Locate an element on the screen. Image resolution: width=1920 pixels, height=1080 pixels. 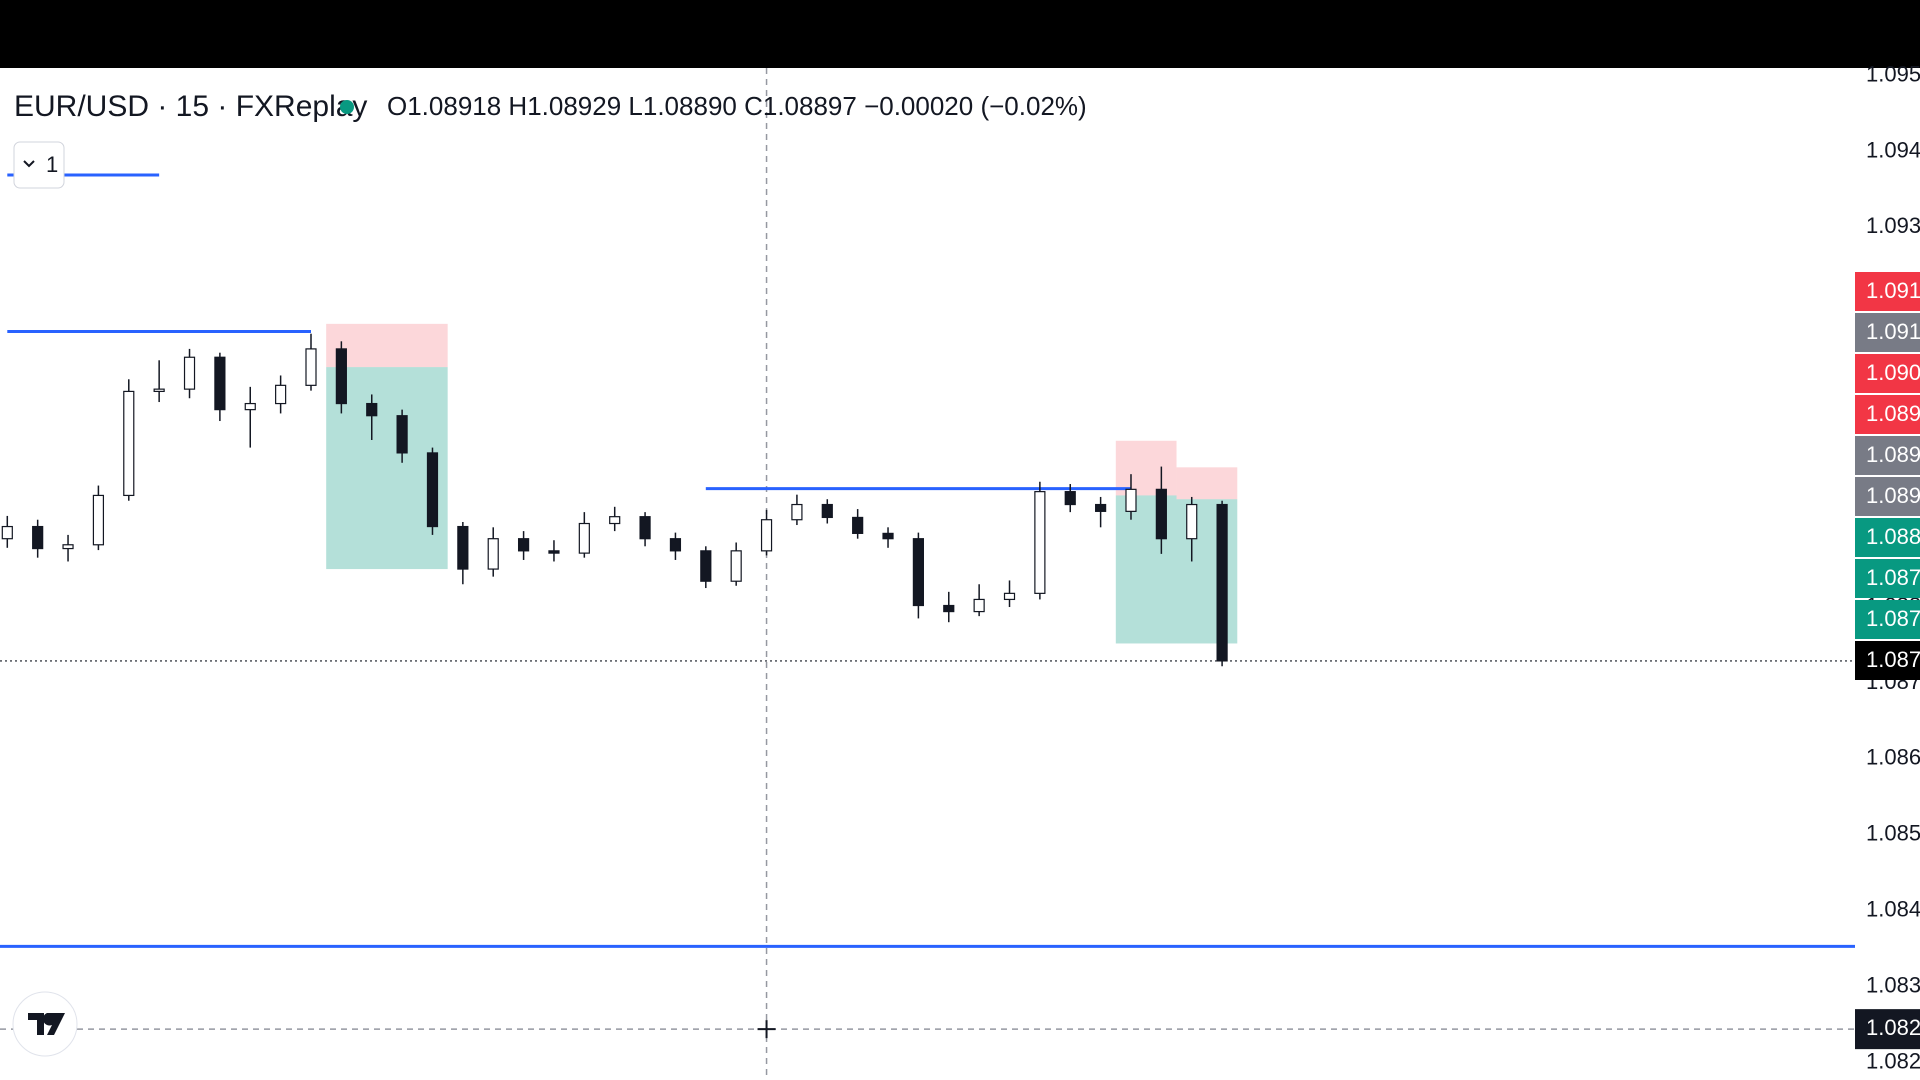
y-tick-label: 1.0850 is located at coordinates (1893, 833).